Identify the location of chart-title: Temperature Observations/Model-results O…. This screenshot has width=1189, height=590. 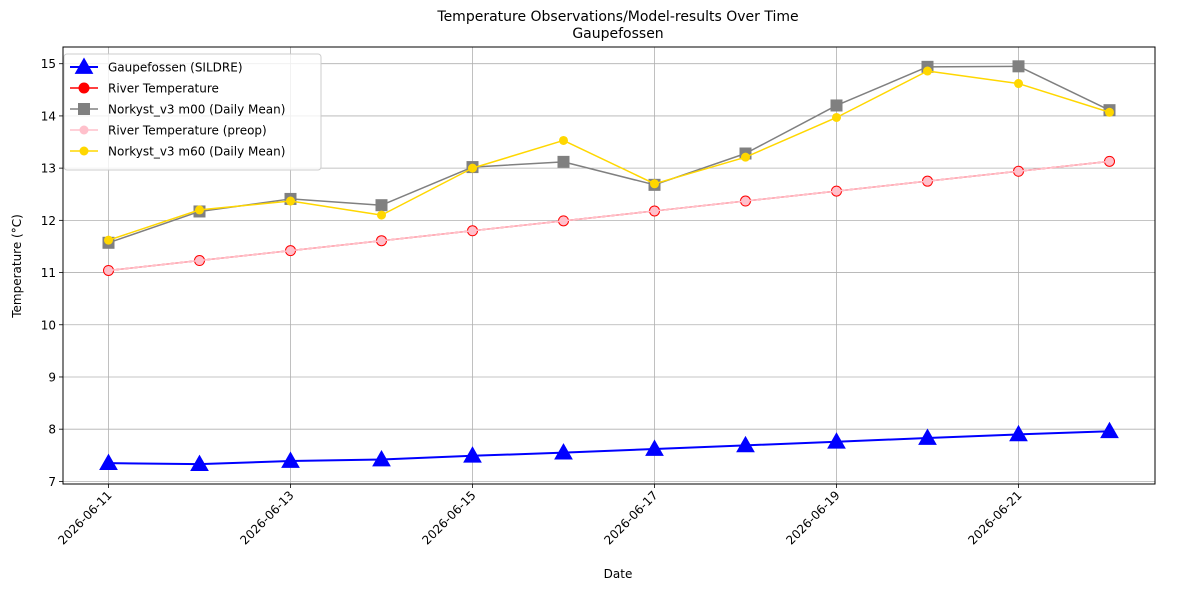
(617, 17).